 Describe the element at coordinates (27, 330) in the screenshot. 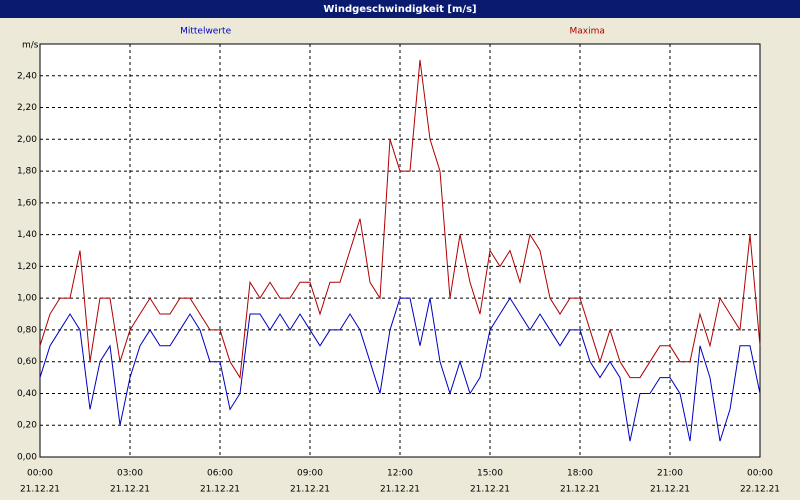

I see `y-tick-label: 0,80` at that location.